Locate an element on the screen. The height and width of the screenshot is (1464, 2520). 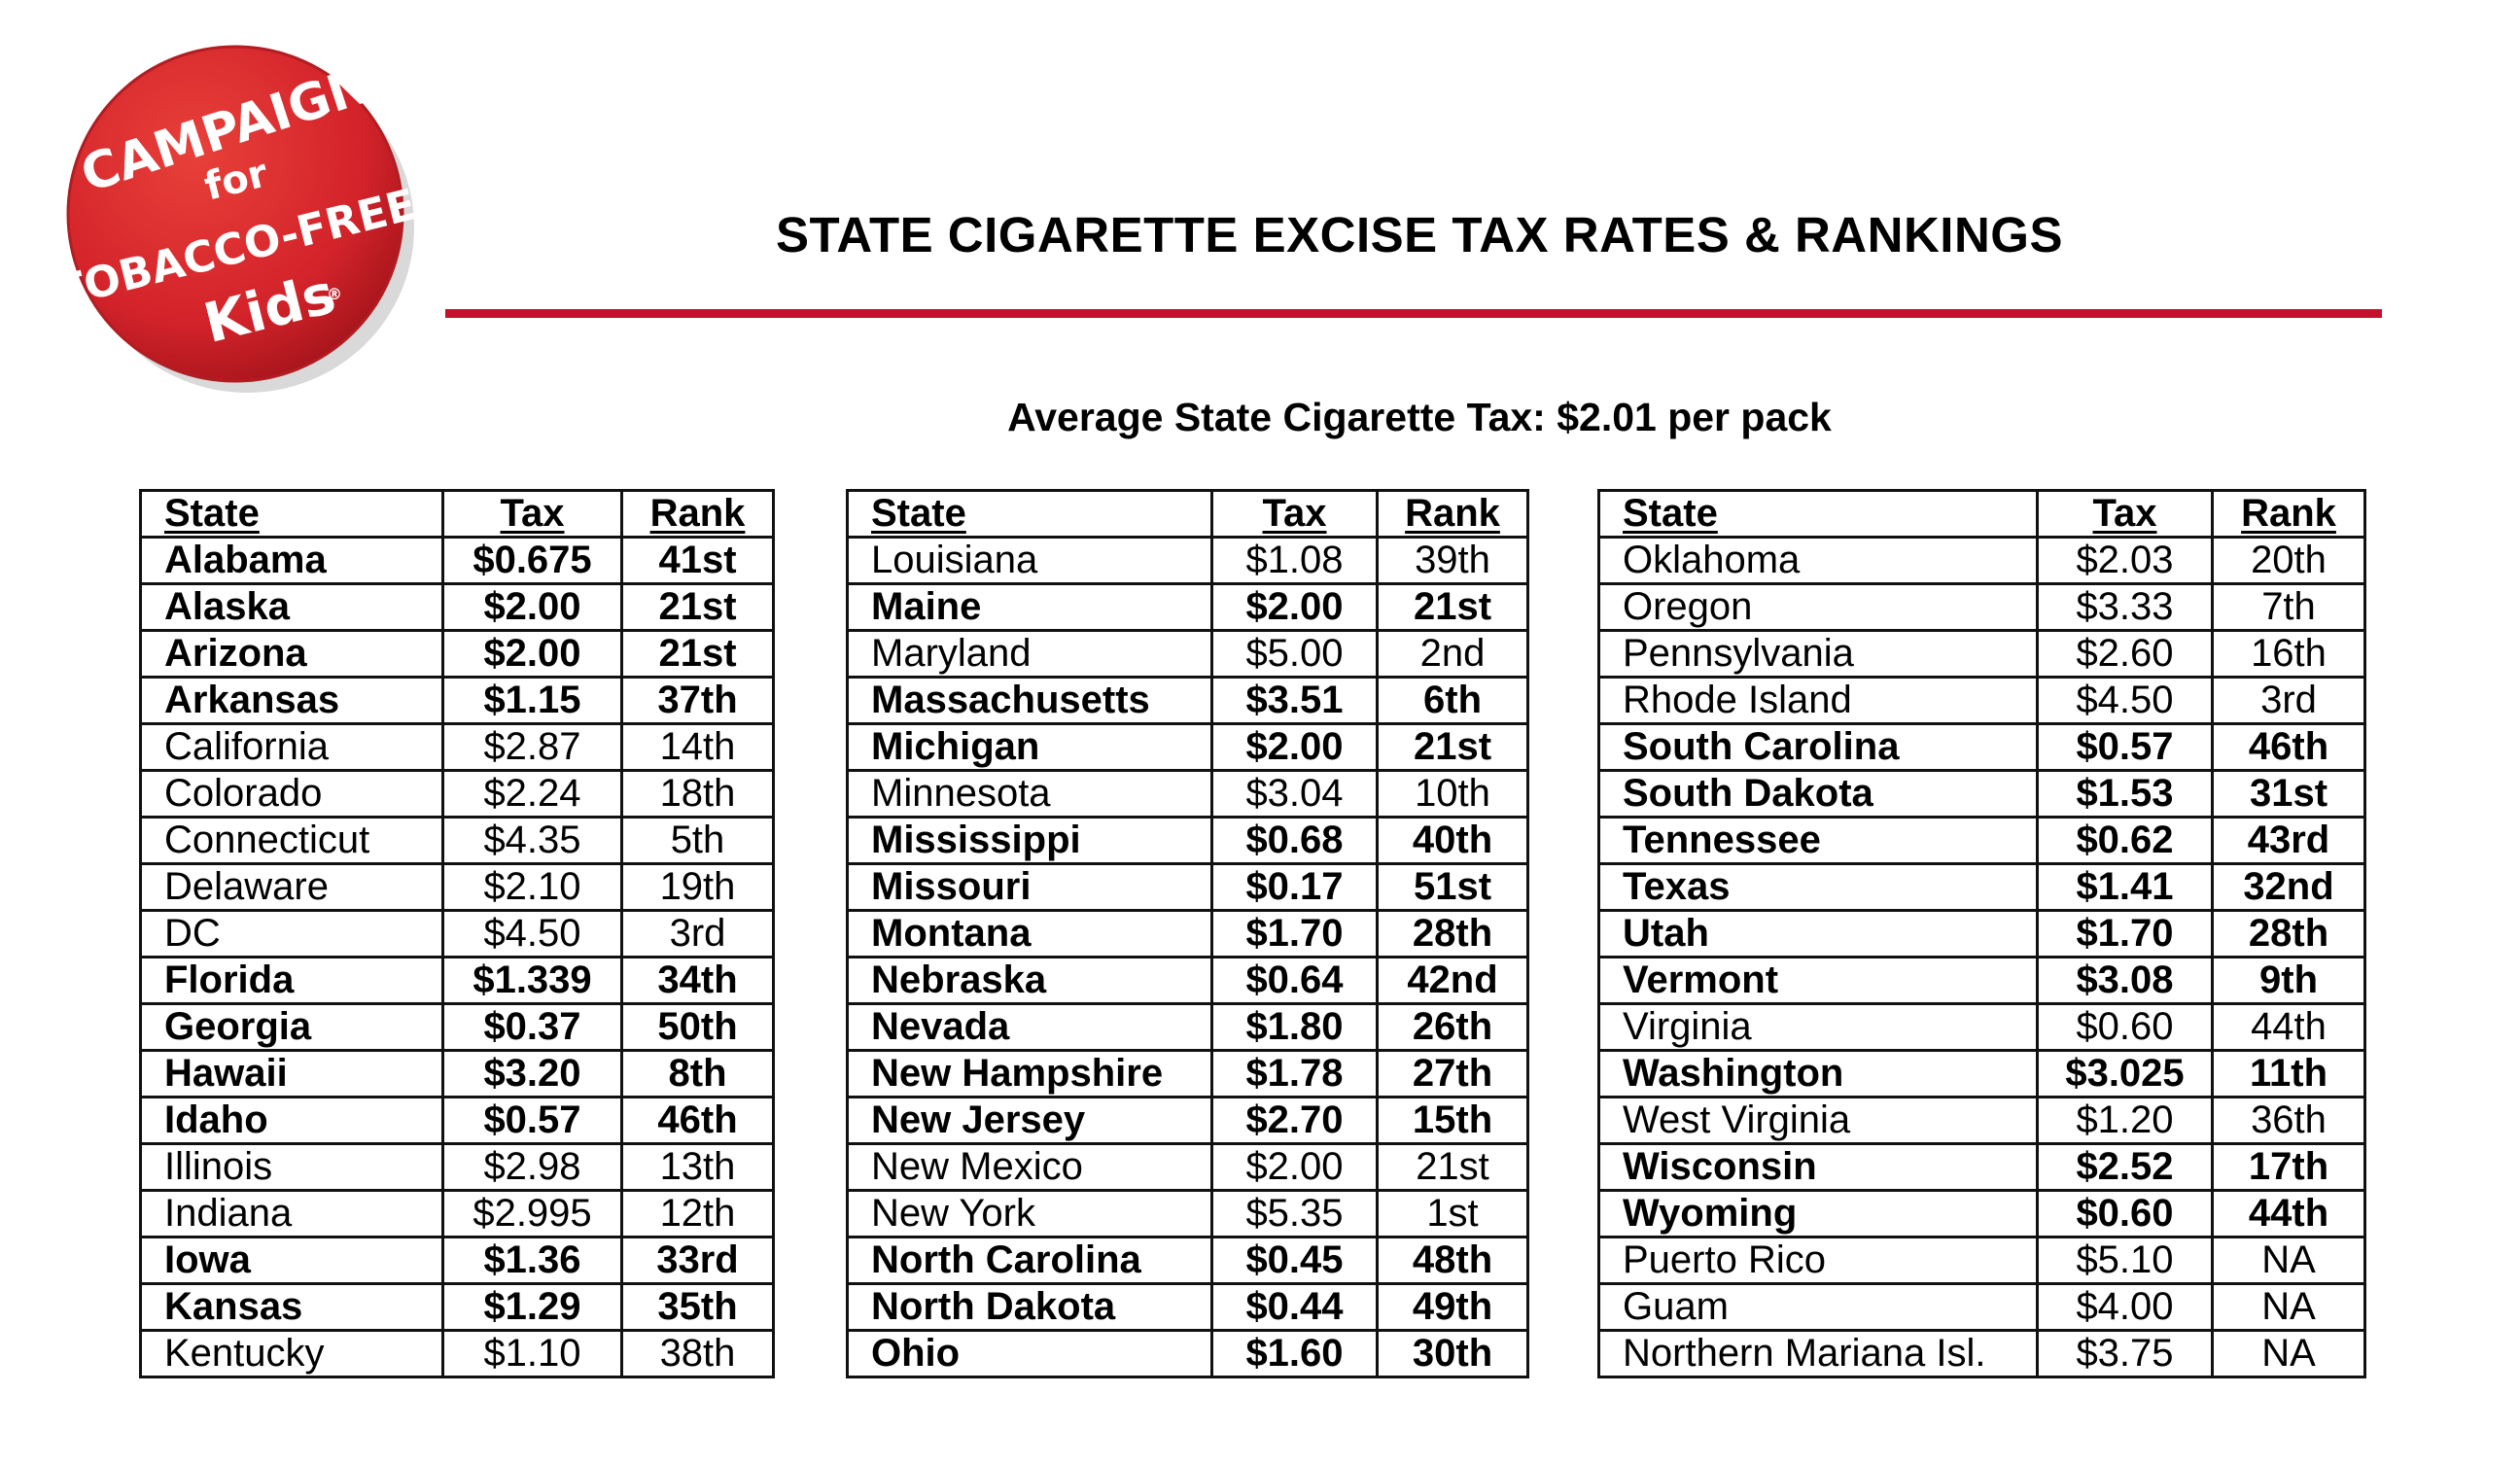
rank-cell: 35th is located at coordinates (697, 1307).